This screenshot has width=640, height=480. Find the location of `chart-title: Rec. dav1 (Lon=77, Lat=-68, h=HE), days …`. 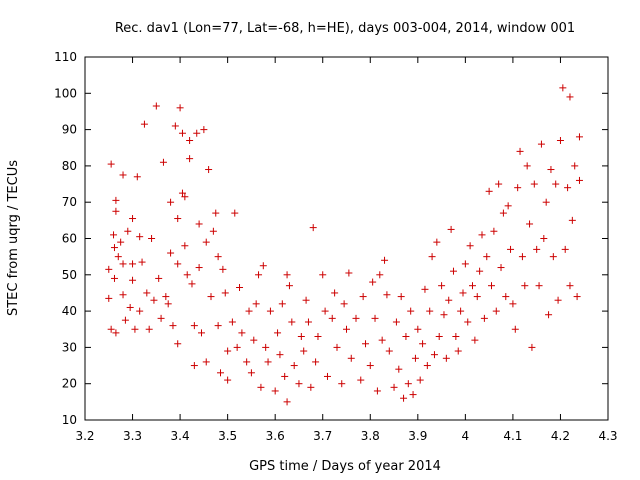

chart-title: Rec. dav1 (Lon=77, Lat=-68, h=HE), days … is located at coordinates (345, 28).